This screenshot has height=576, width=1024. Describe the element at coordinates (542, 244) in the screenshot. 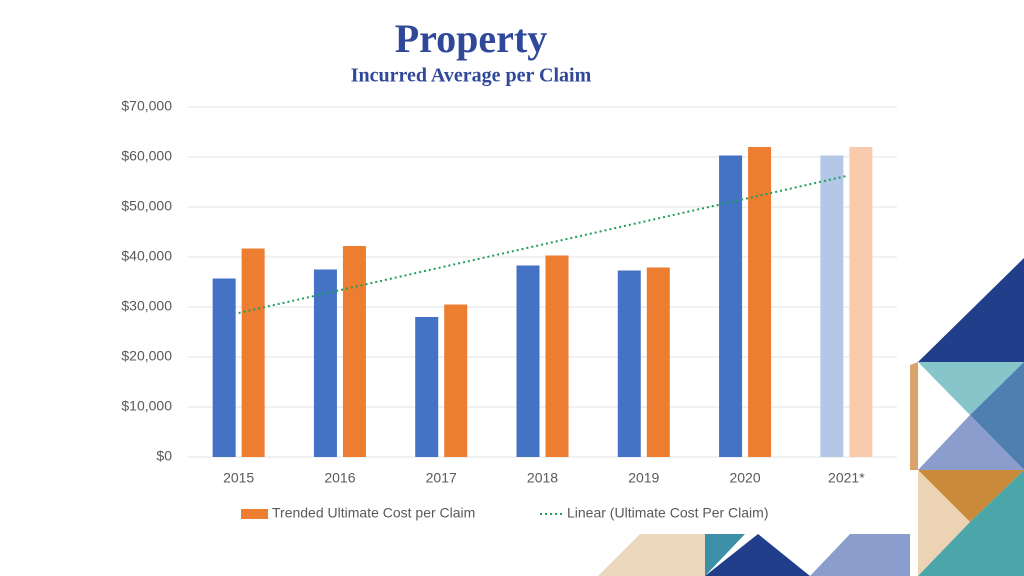

I see `trendline` at that location.